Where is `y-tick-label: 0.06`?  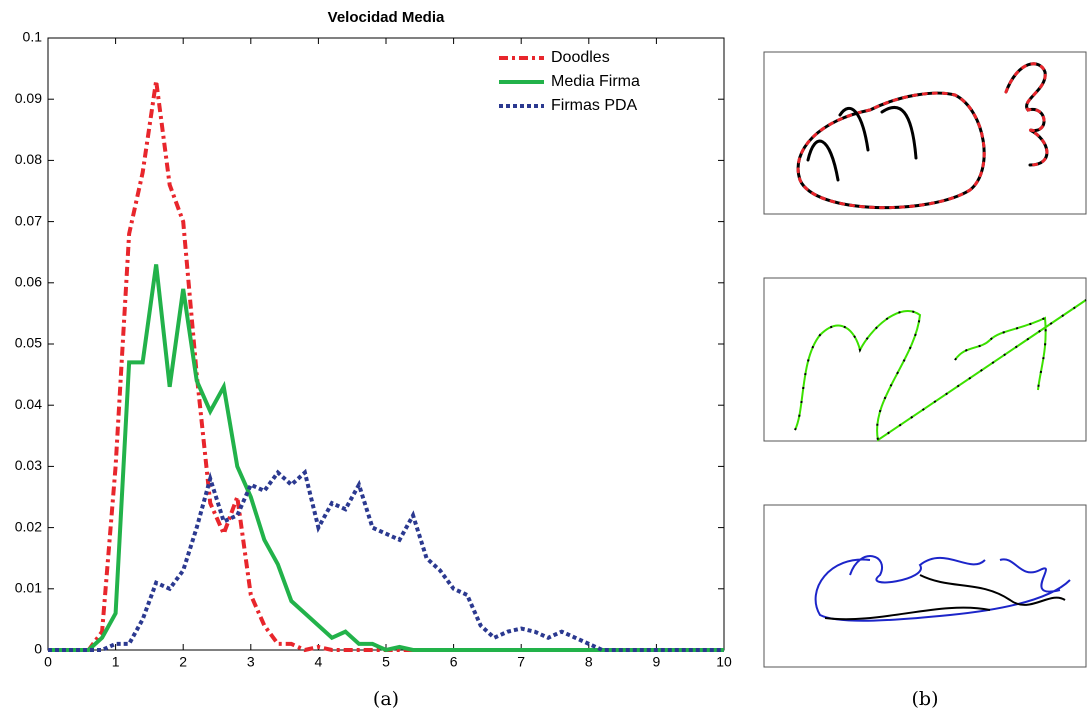
y-tick-label: 0.06 is located at coordinates (28, 282).